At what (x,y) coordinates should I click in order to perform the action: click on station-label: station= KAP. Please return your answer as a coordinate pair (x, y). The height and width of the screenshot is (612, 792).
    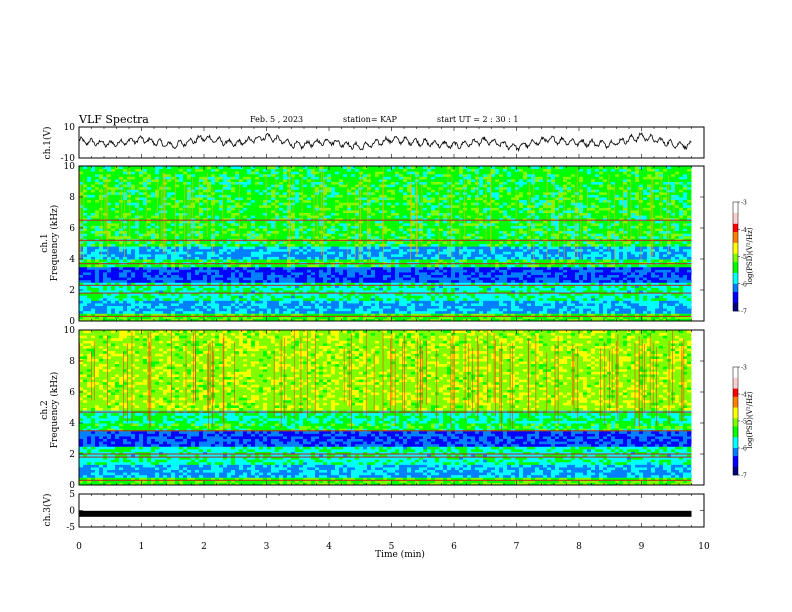
    Looking at the image, I should click on (370, 119).